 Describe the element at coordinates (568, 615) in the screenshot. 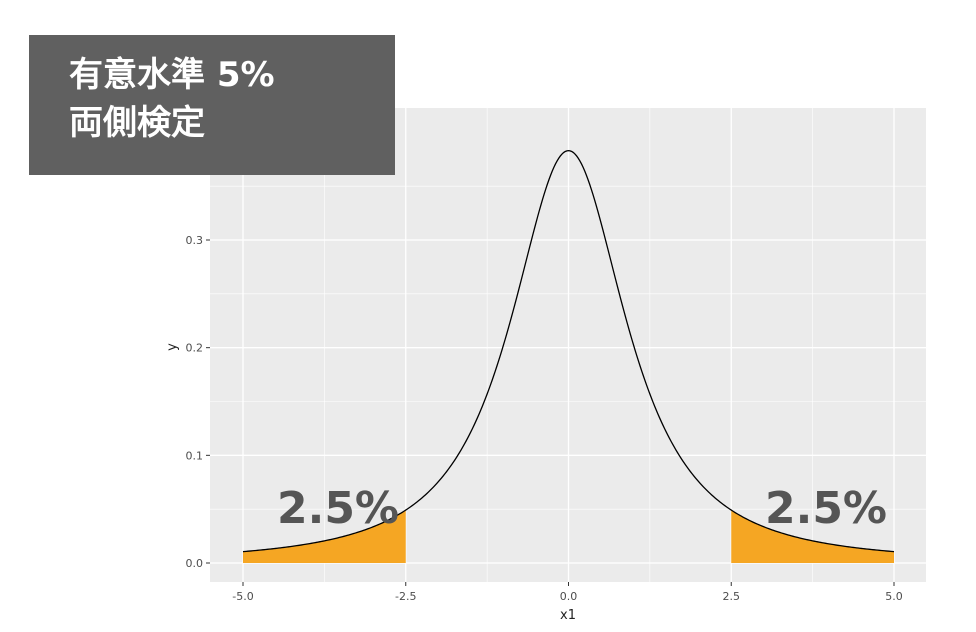

I see `x-axis-title: x1` at that location.